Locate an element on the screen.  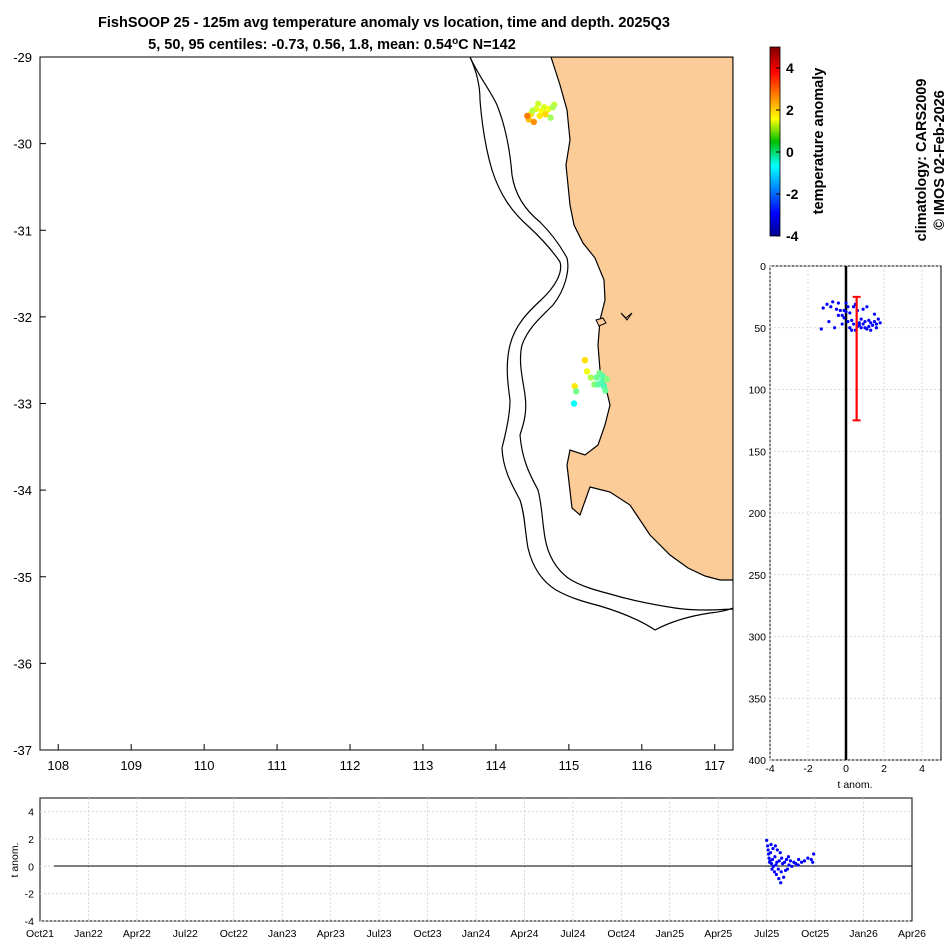
subtitle-count: C N=142 is located at coordinates (487, 45).